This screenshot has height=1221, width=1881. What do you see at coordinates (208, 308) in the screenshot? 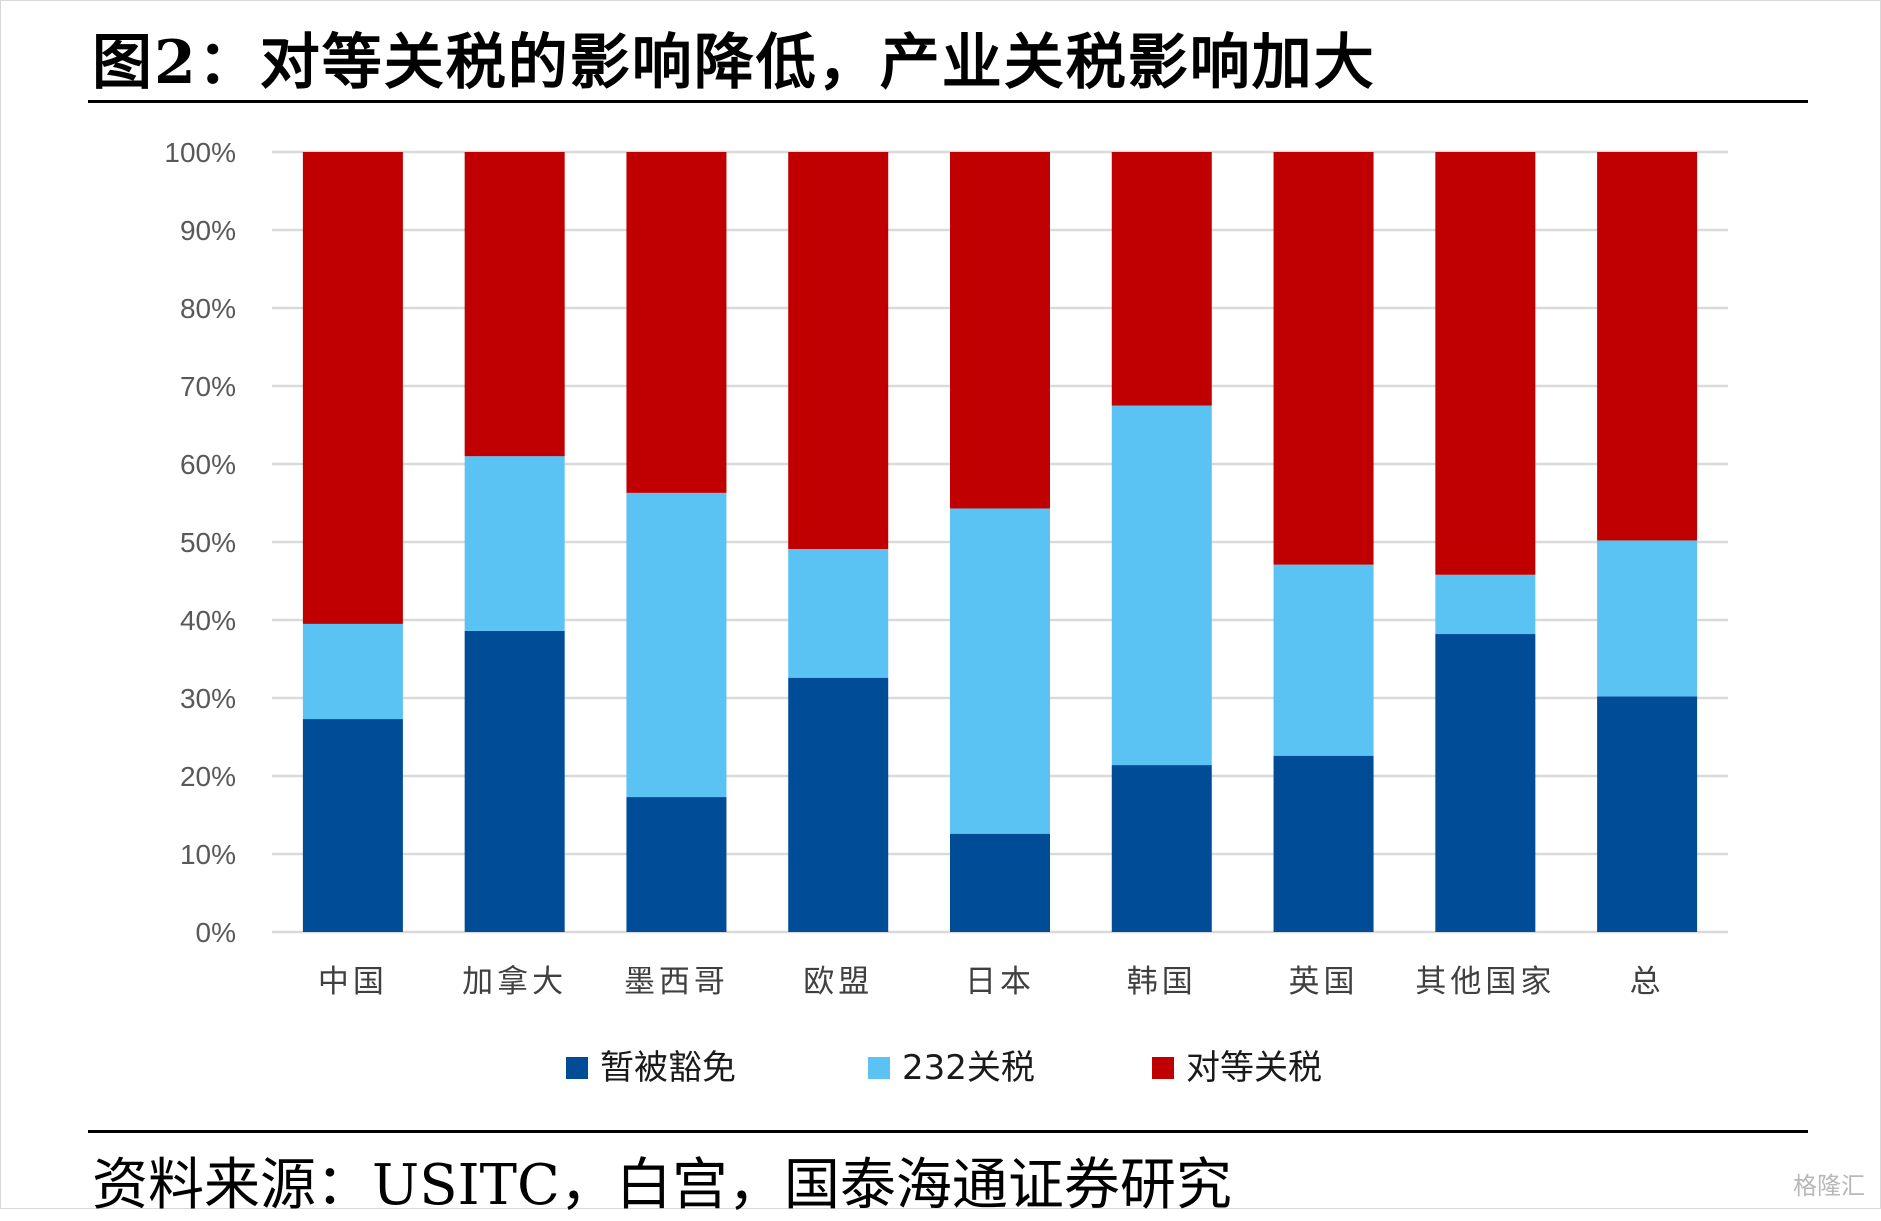
I see `y-tick-label: 80%` at bounding box center [208, 308].